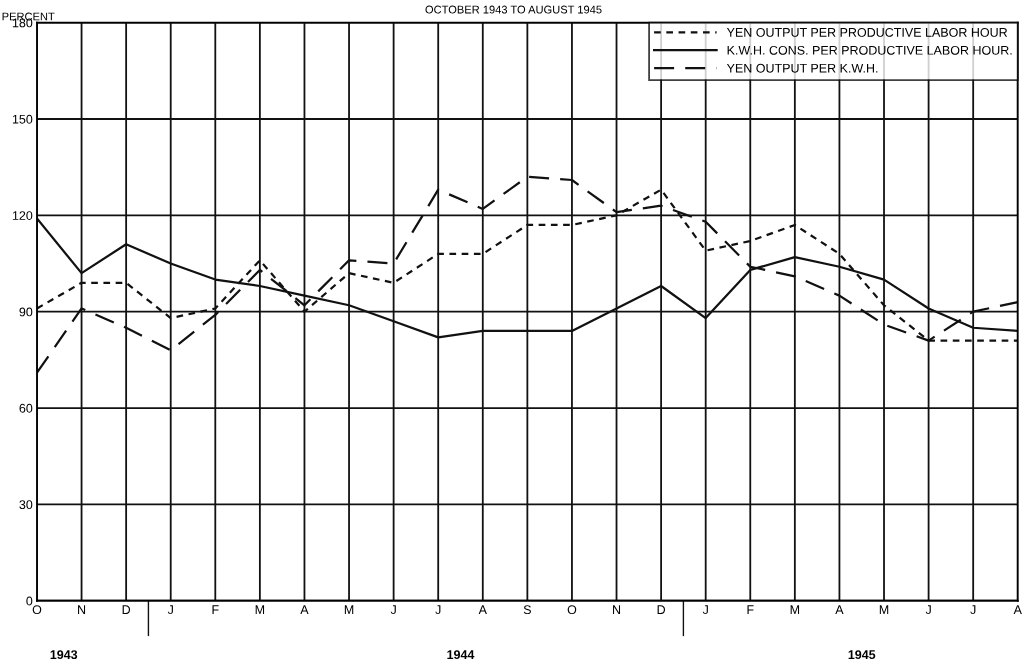 This screenshot has width=1027, height=666. Describe the element at coordinates (29, 601) in the screenshot. I see `y-tick-label: 0` at that location.